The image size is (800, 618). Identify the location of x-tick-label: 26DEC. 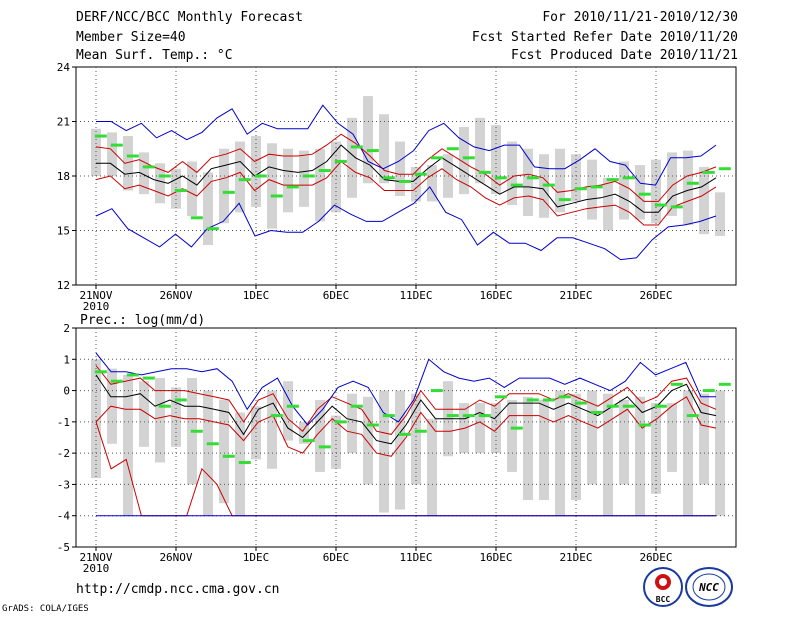
(655, 295).